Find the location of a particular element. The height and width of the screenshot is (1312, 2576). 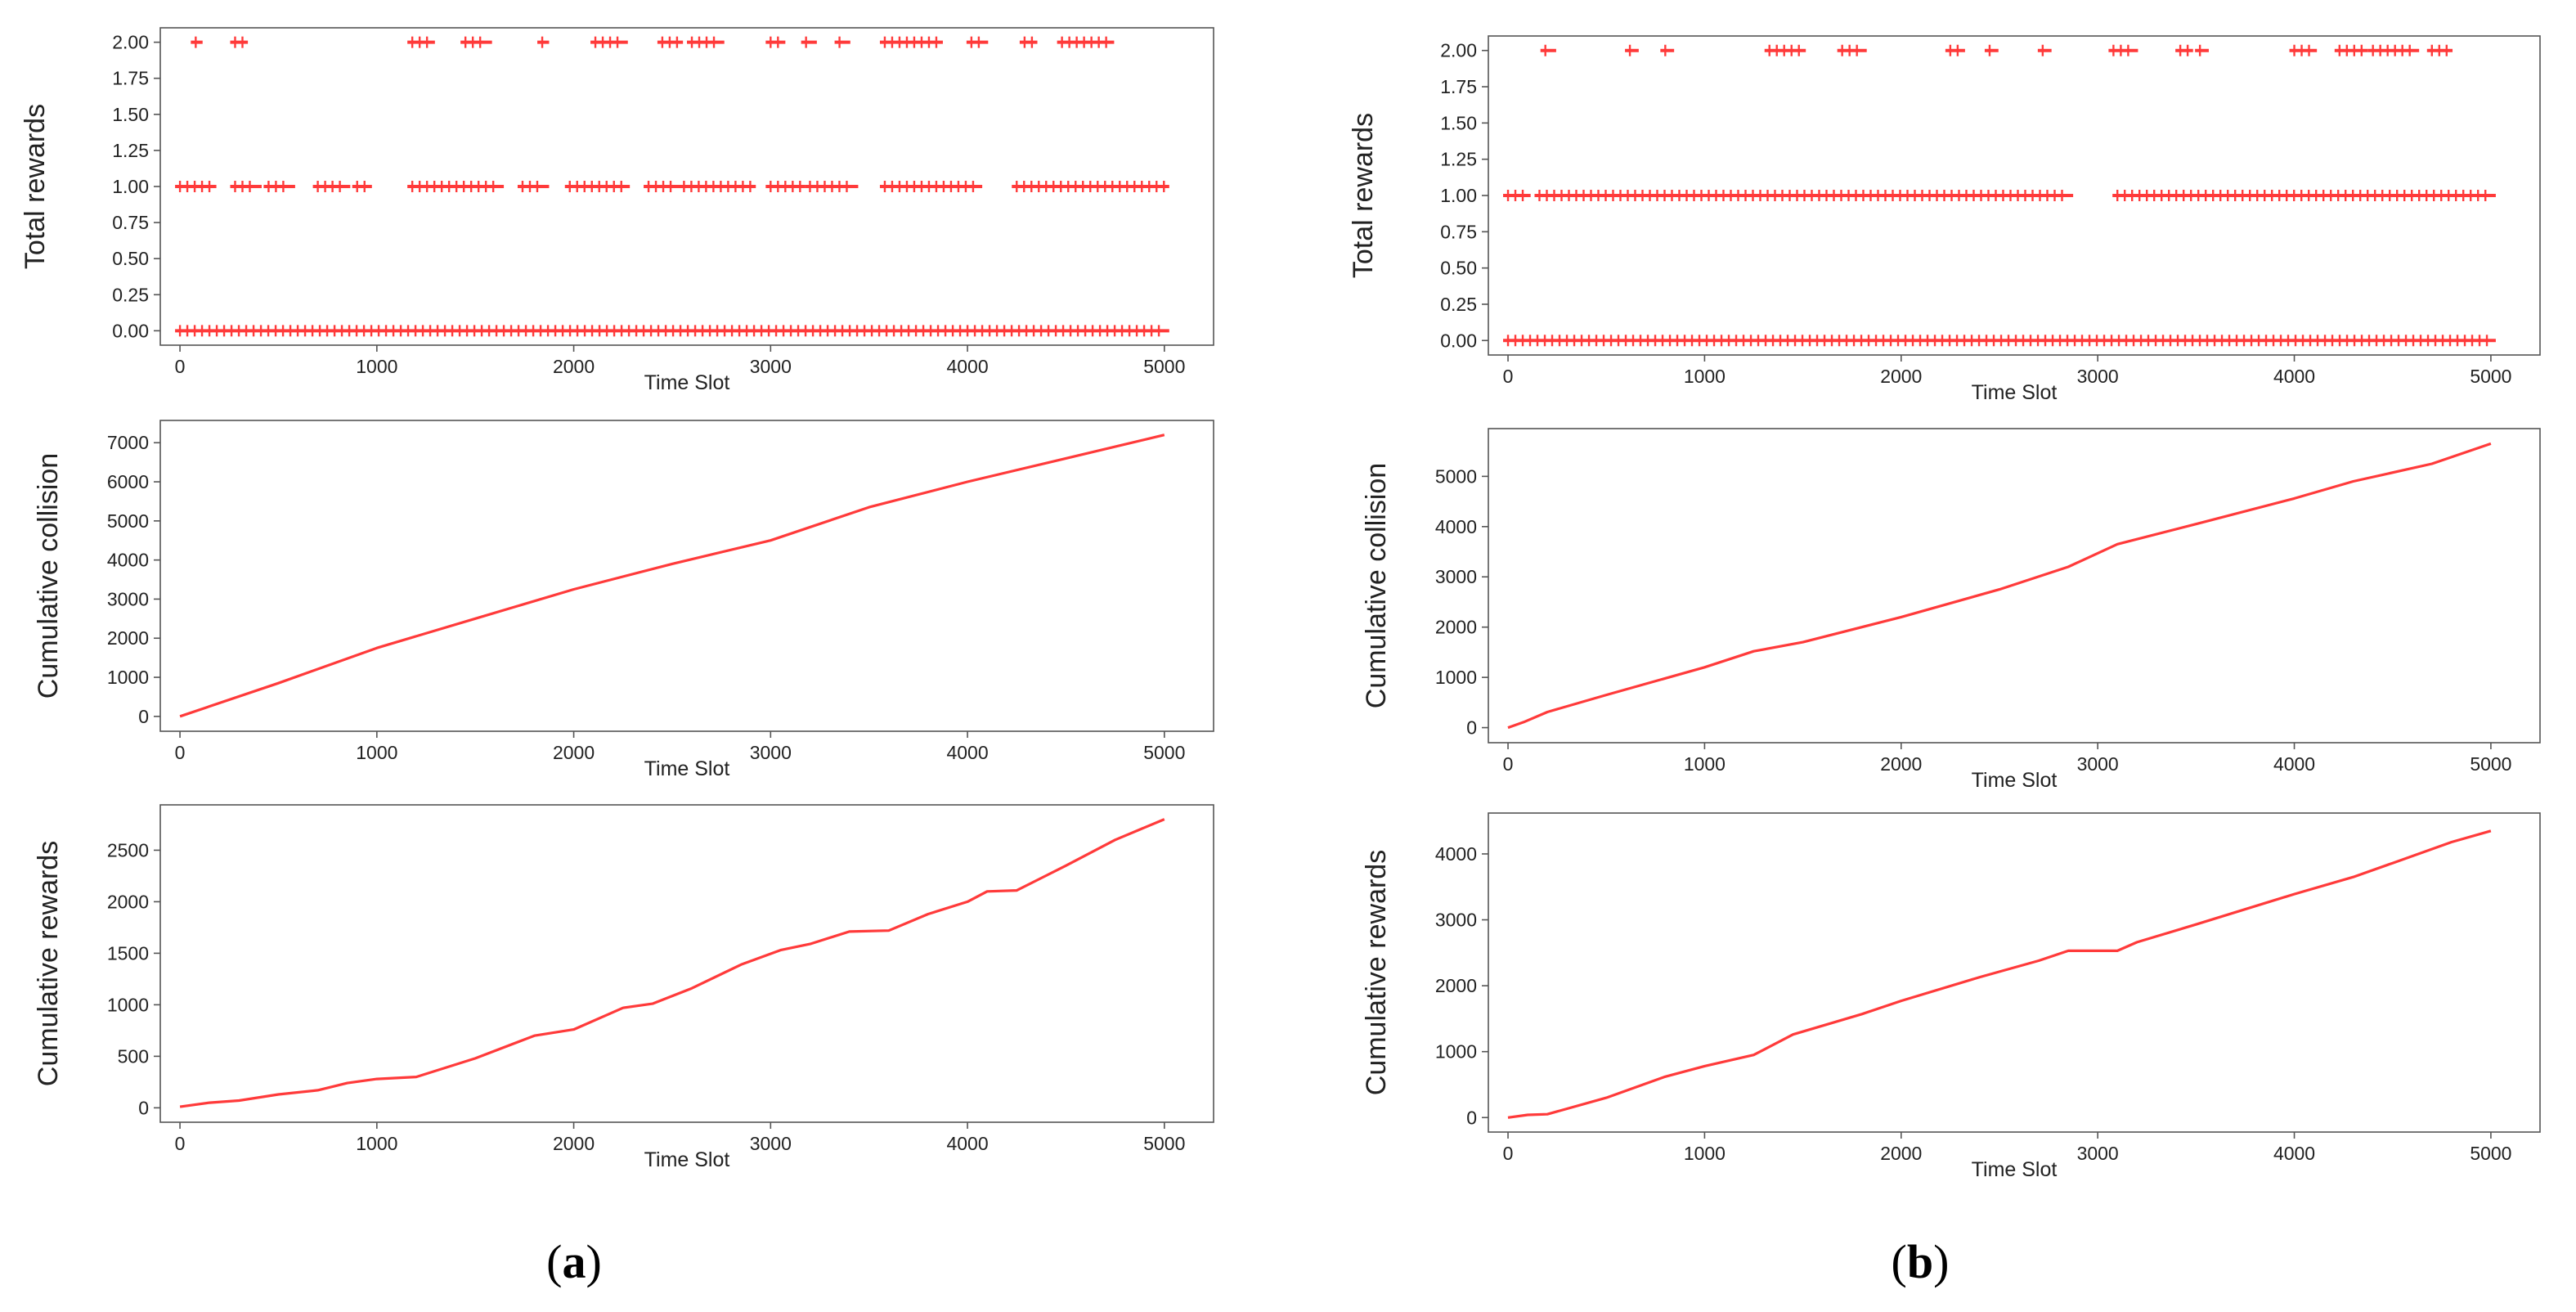

y-tick-label: 500 is located at coordinates (133, 1056).